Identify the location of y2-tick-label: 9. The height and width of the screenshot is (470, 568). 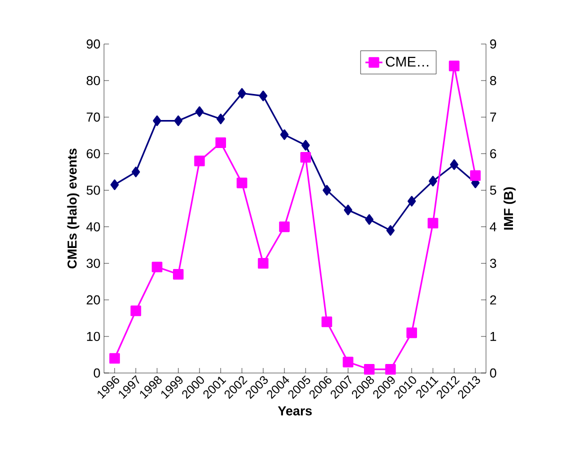
(493, 44).